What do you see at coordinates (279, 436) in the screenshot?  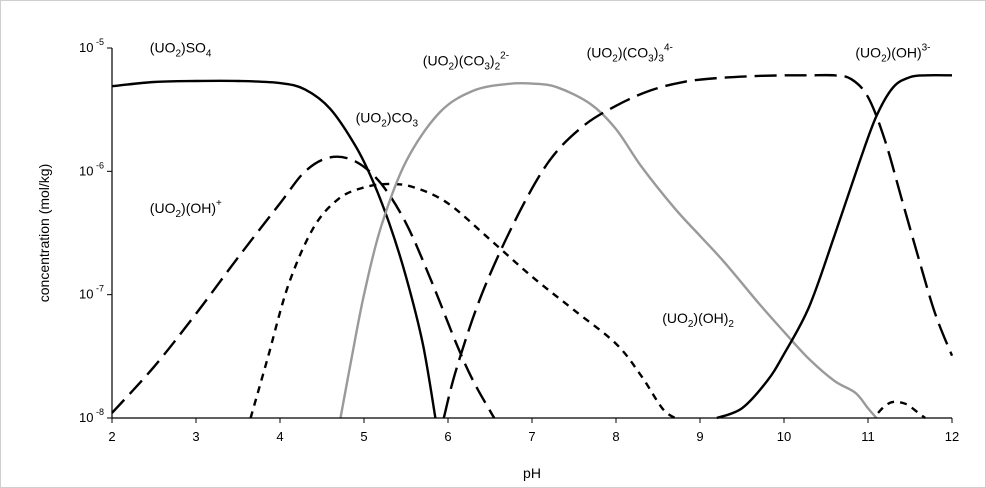 I see `x-tick-label: 4` at bounding box center [279, 436].